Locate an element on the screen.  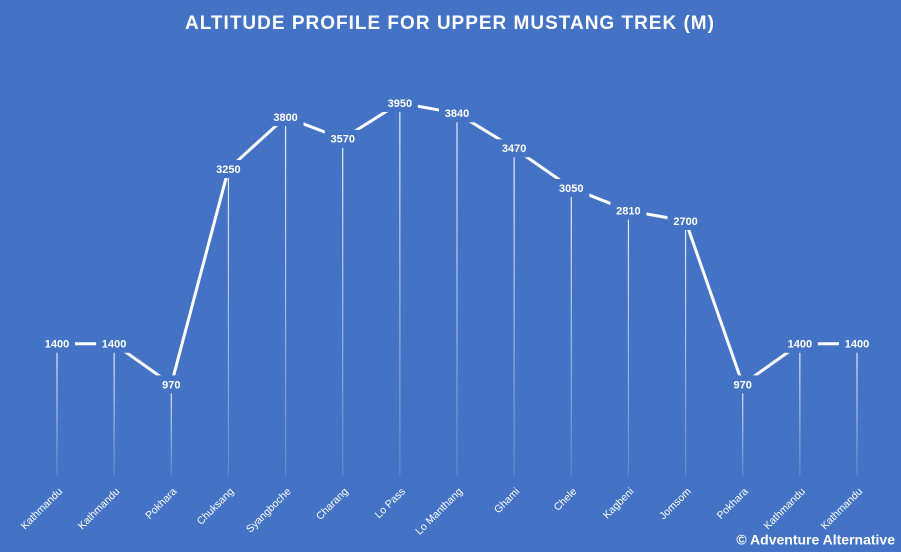
data-label: 3840 is located at coordinates (457, 114).